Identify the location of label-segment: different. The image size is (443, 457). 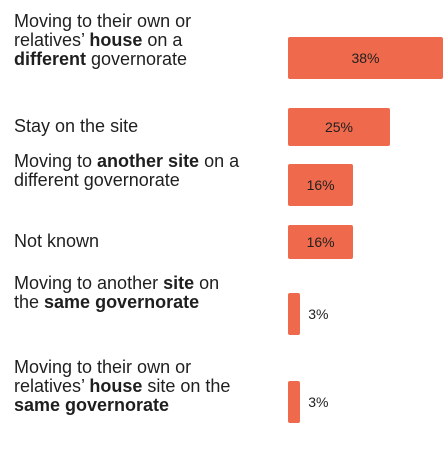
(50, 59).